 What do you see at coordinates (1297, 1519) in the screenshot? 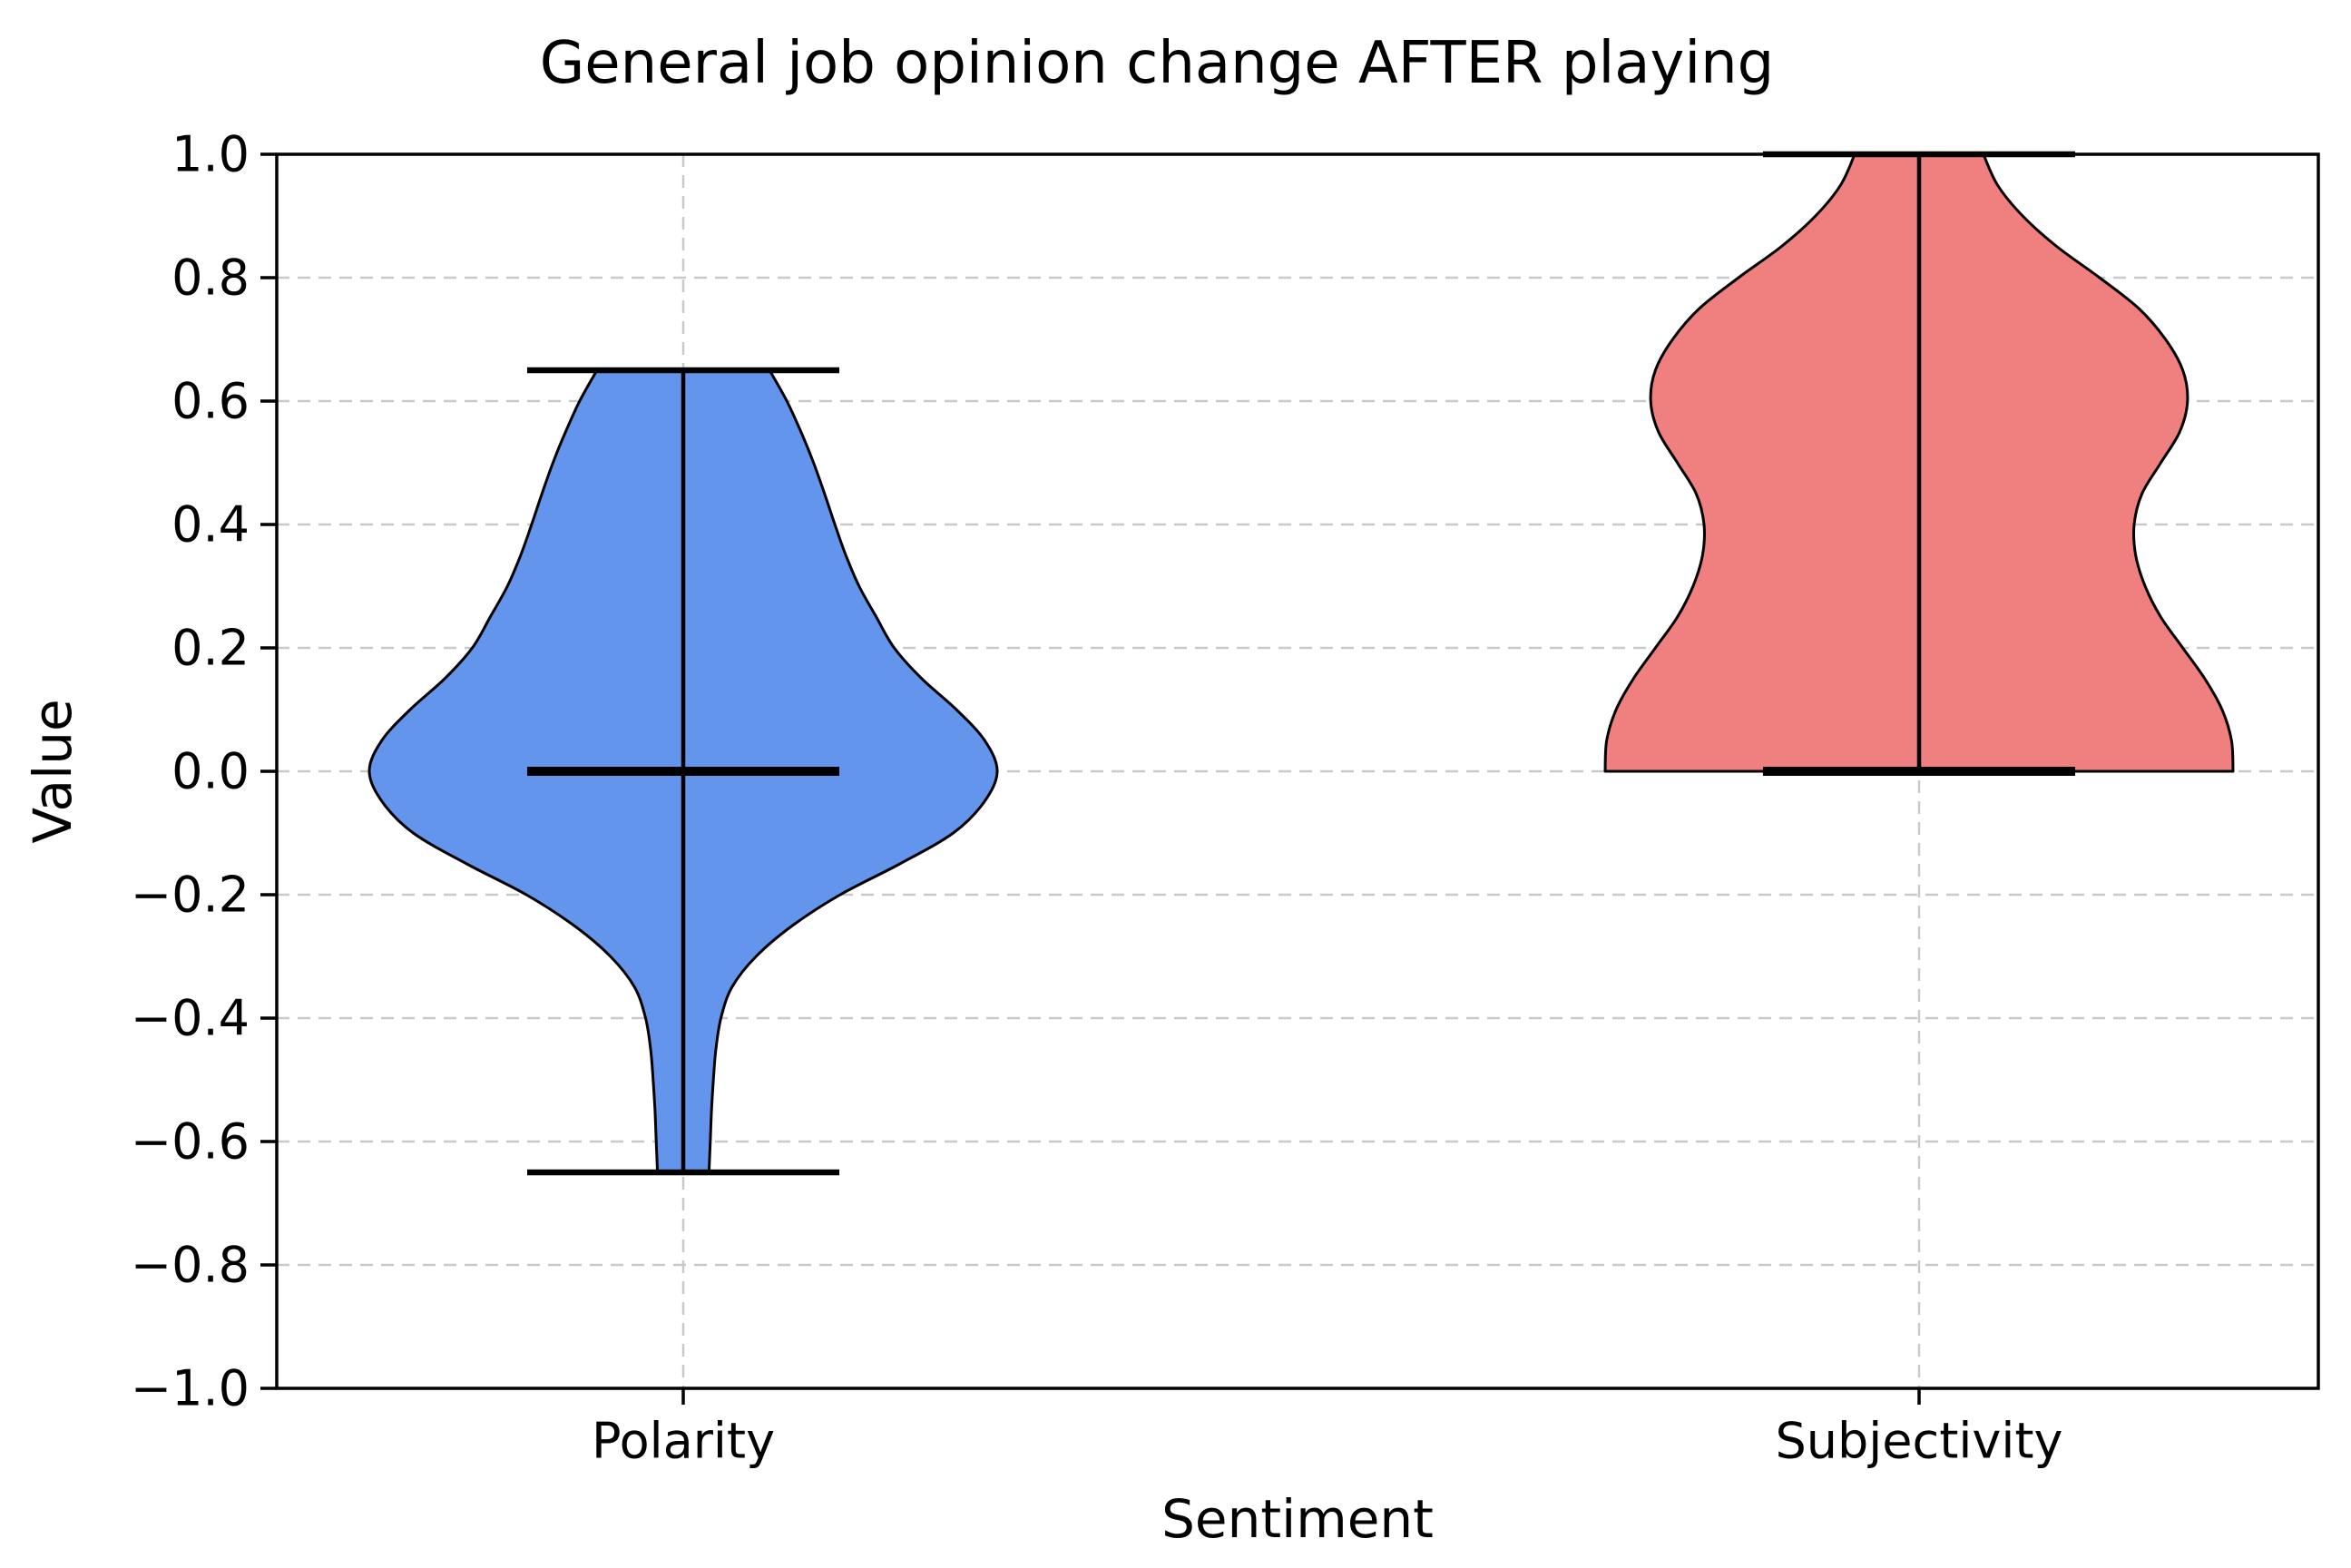
I see `x-axis-label: Sentiment` at bounding box center [1297, 1519].